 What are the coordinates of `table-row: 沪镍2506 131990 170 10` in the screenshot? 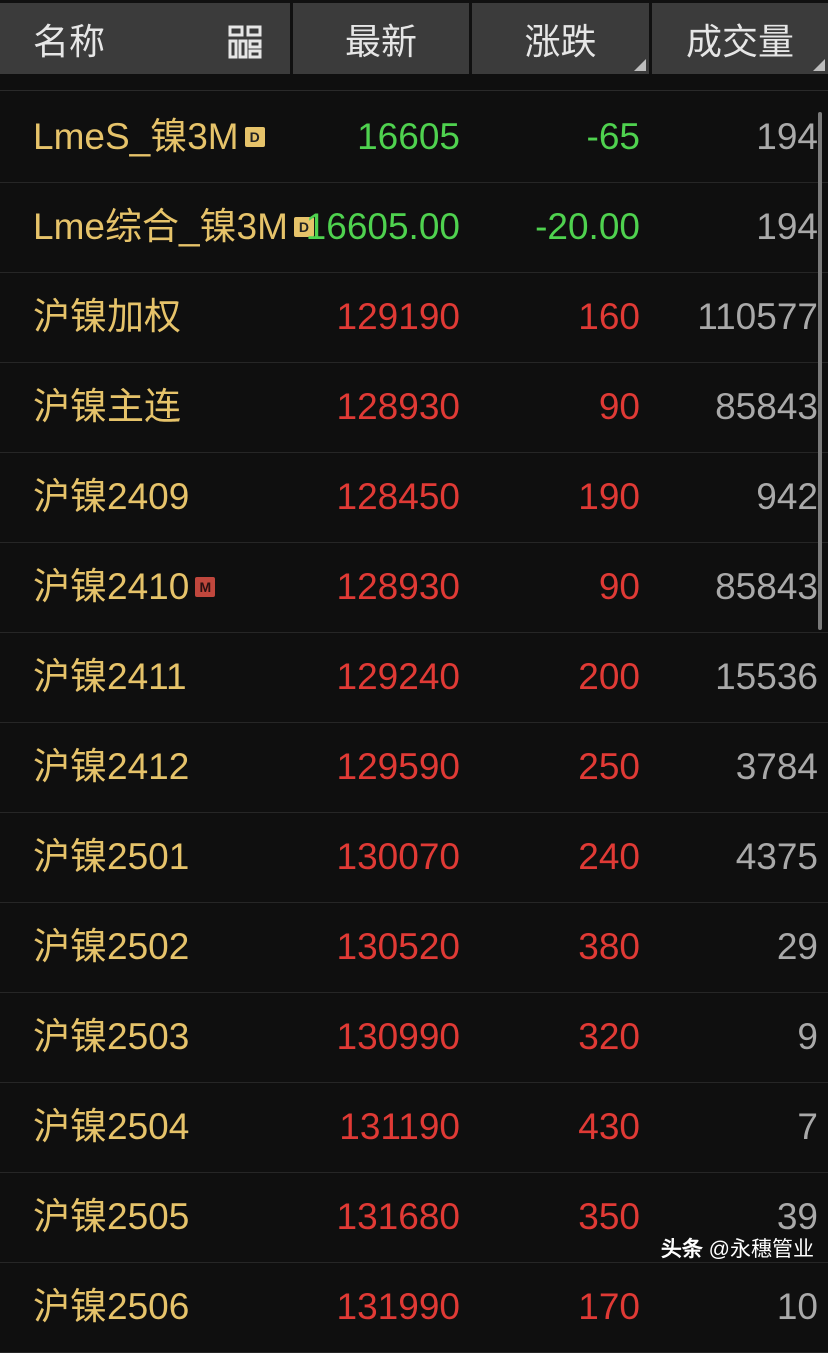 It's located at (414, 1307).